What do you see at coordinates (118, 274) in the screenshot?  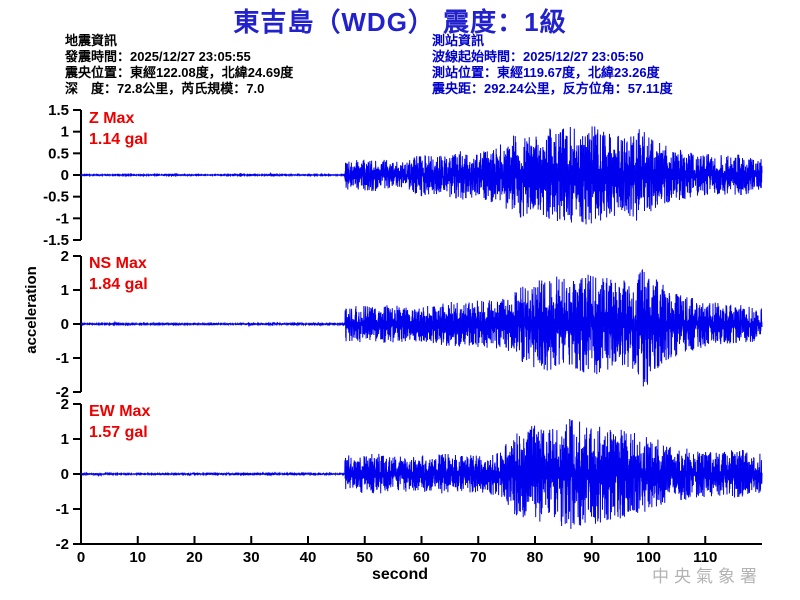 I see `ns-max-label: NS Max 1.84 gal` at bounding box center [118, 274].